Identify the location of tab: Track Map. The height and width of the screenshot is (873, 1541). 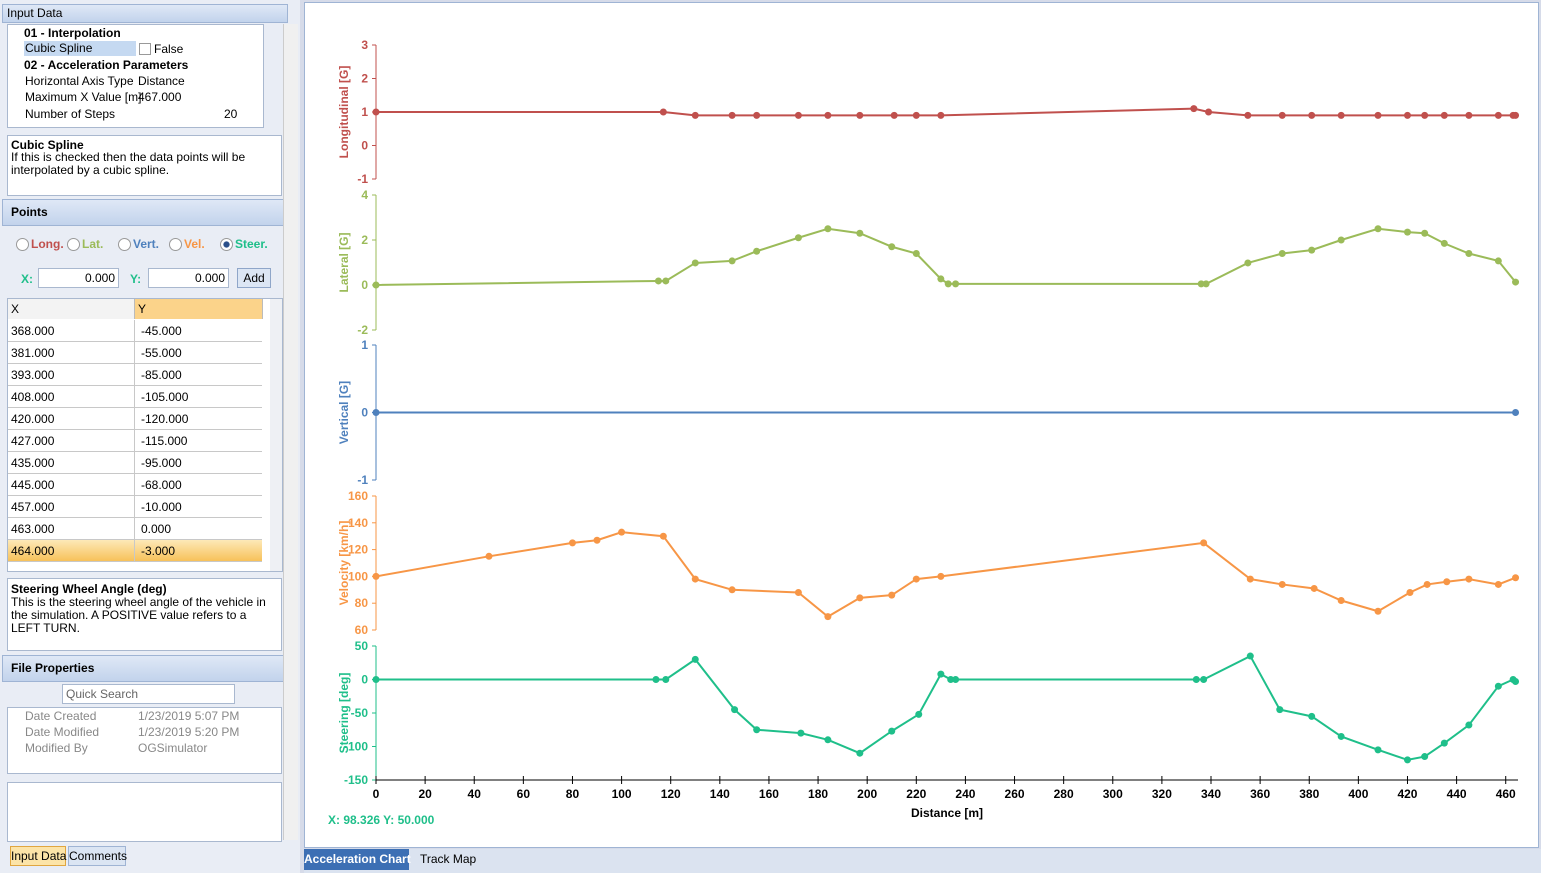
(448, 859).